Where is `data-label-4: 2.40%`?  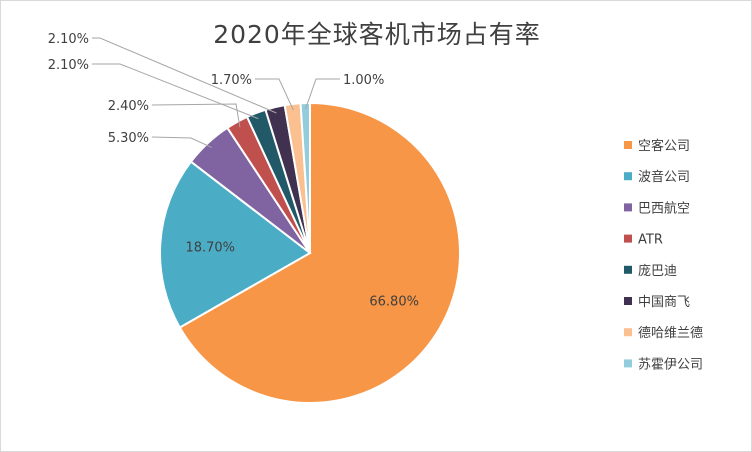 data-label-4: 2.40% is located at coordinates (128, 106).